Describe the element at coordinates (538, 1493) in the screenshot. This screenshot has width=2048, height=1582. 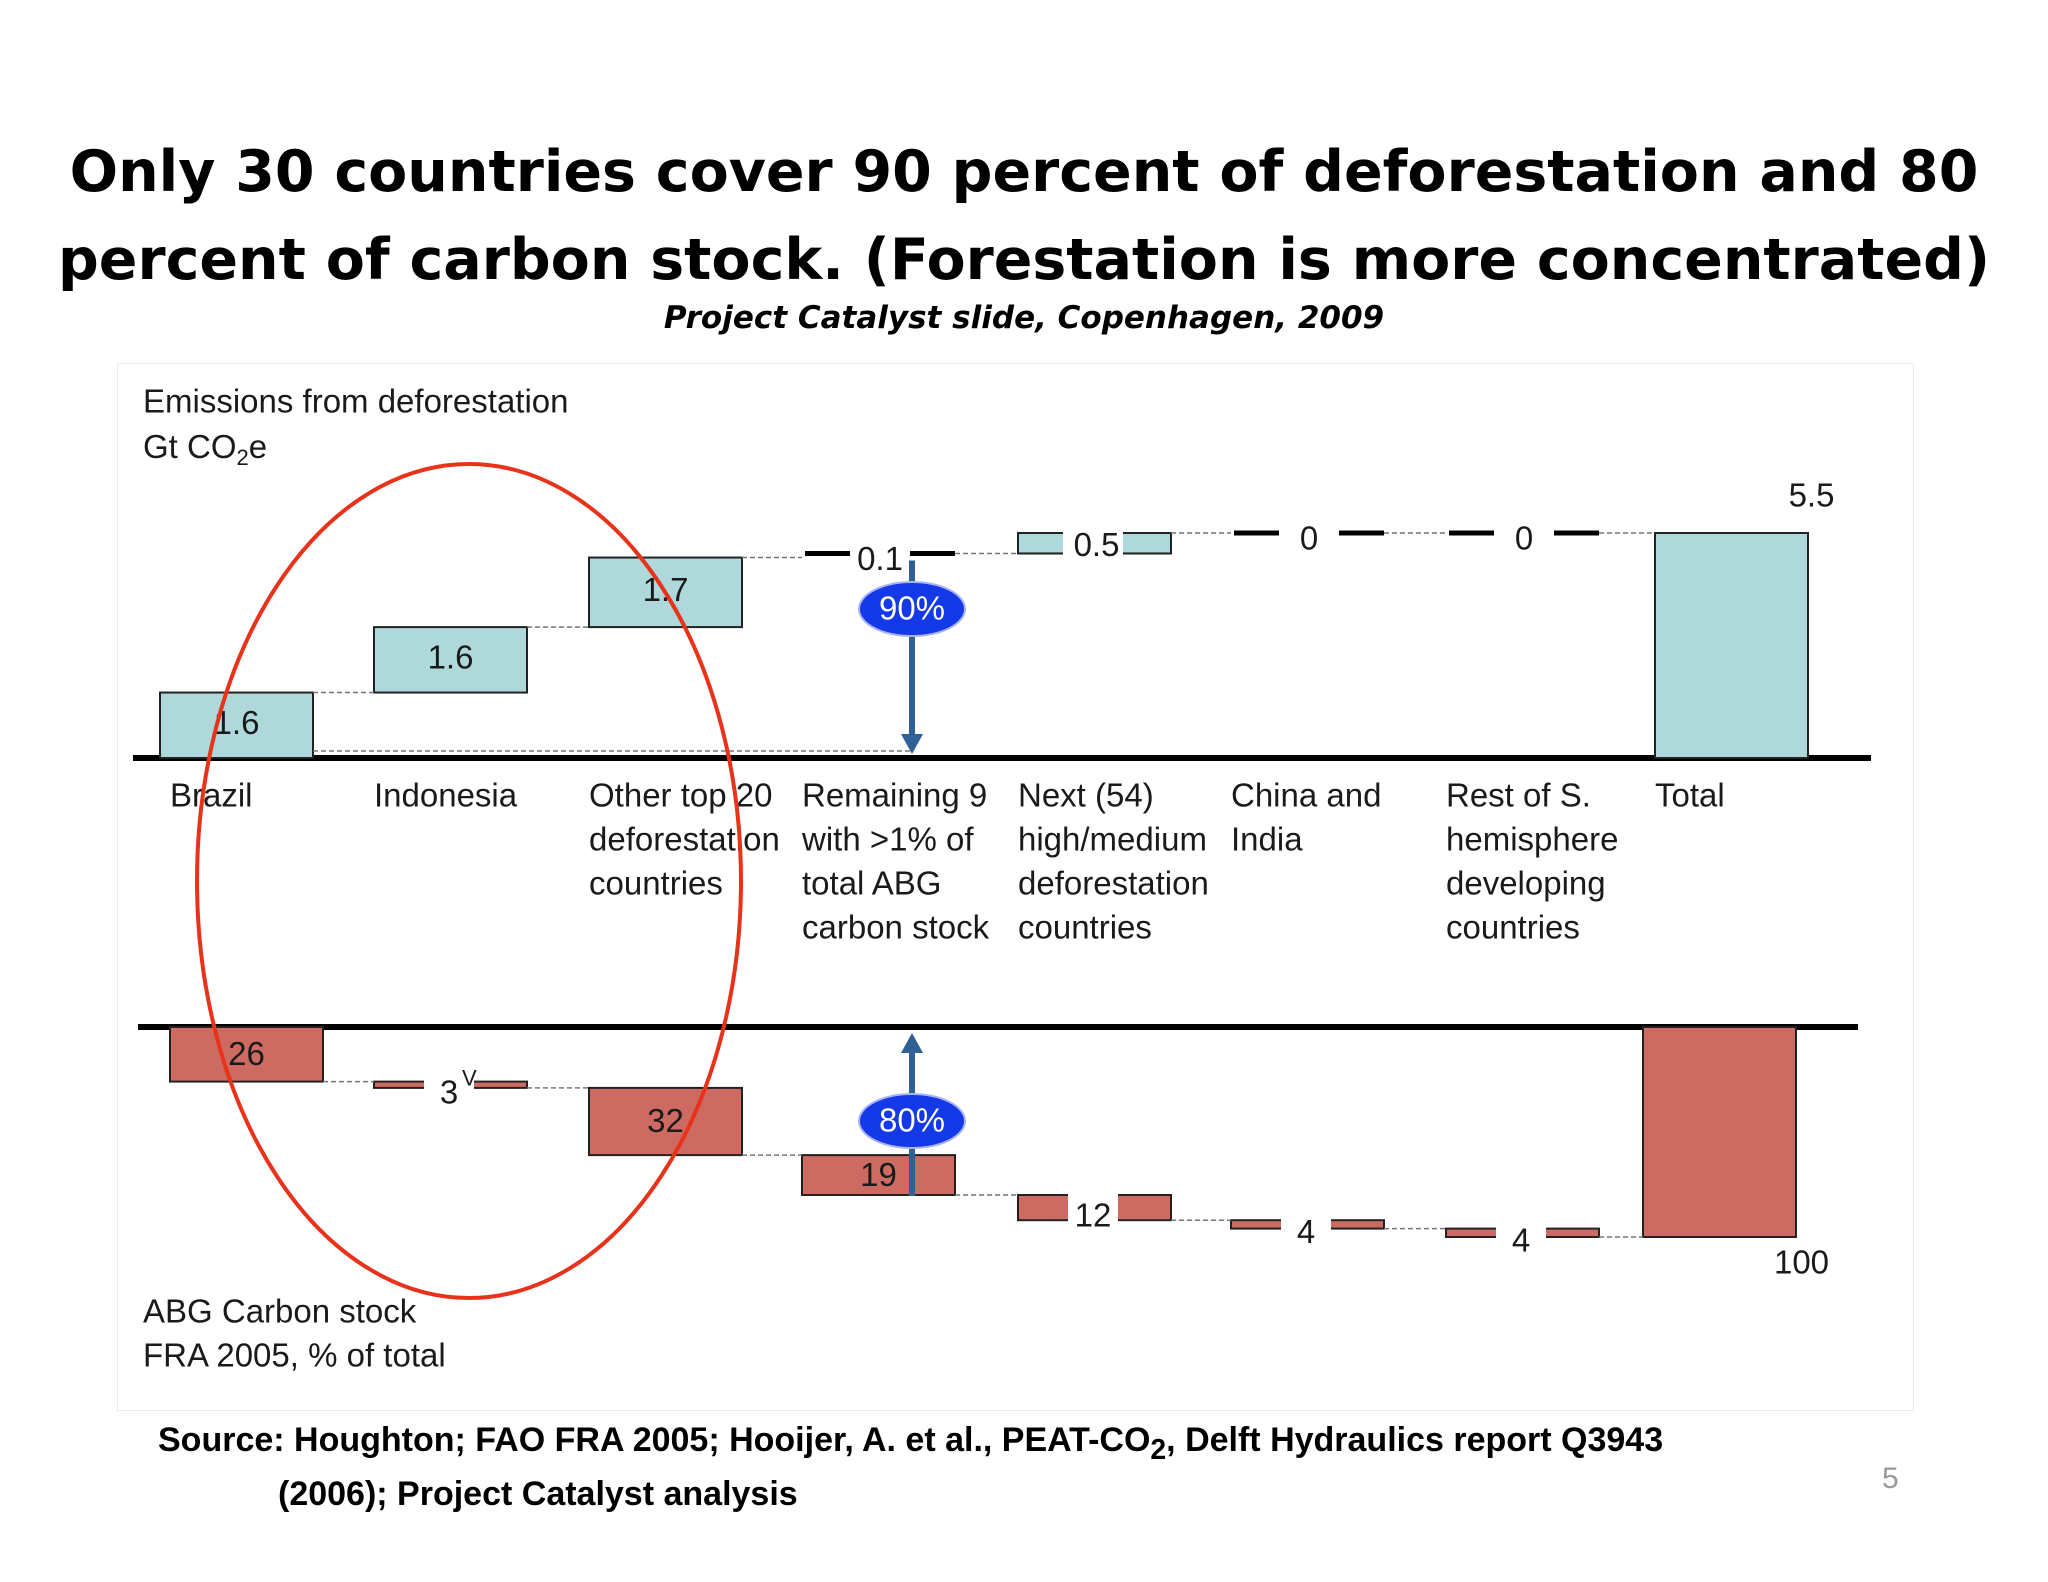
I see `source-line-2: (2006); Project Catalyst analysis` at that location.